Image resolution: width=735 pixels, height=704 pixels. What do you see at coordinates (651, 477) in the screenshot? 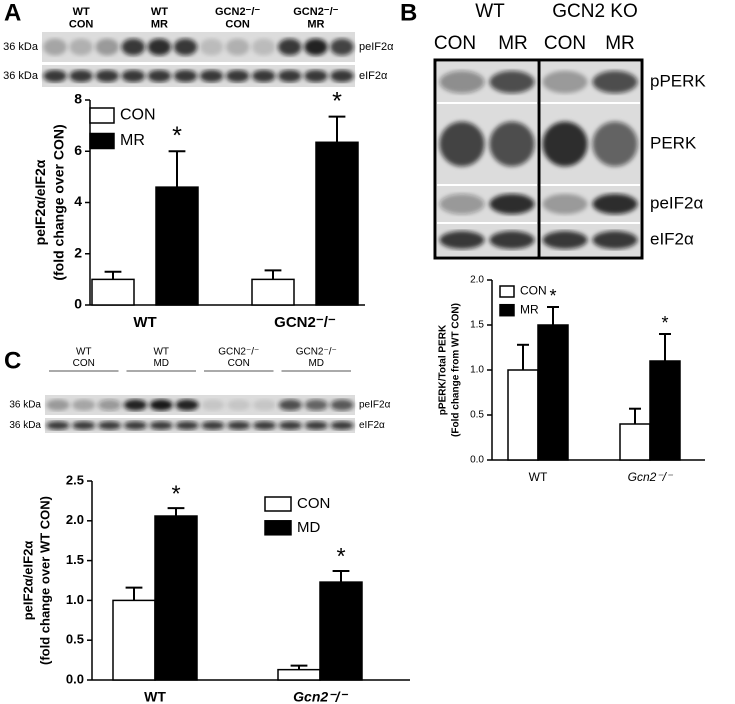
I see `x-tick-label: Gcn2⁻/⁻` at bounding box center [651, 477].